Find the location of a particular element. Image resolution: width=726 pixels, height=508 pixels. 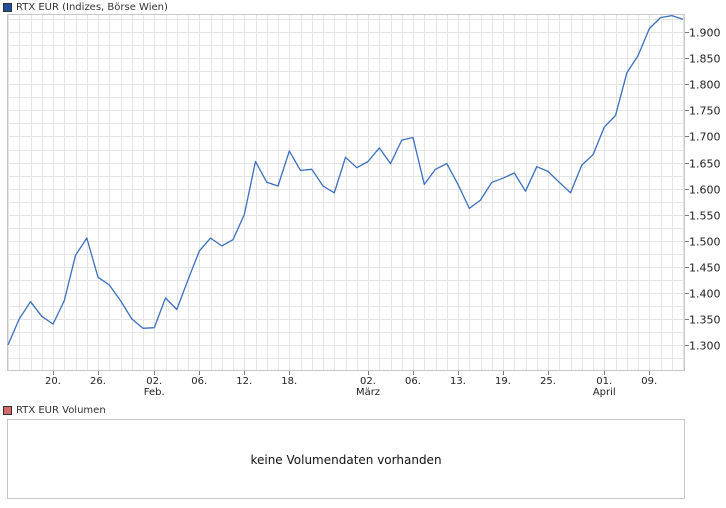

x-month-label: April is located at coordinates (604, 392).